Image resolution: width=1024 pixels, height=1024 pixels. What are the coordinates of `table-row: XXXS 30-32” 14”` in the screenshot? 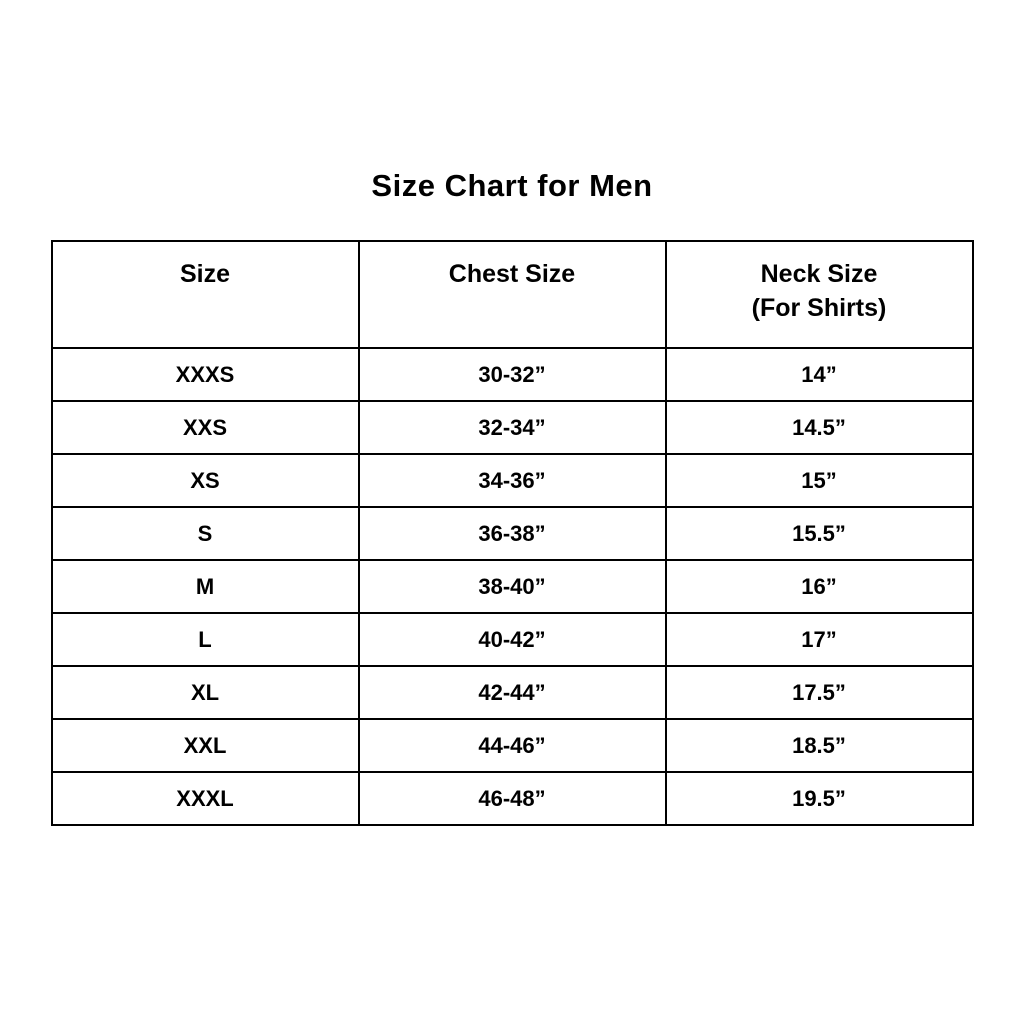 It's located at (512, 374).